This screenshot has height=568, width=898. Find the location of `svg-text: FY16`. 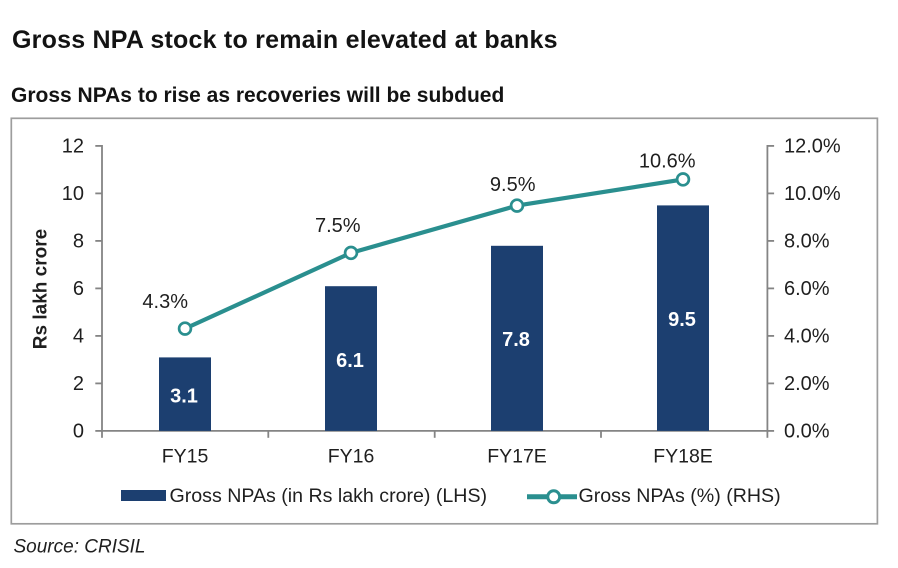

svg-text: FY16 is located at coordinates (351, 457).